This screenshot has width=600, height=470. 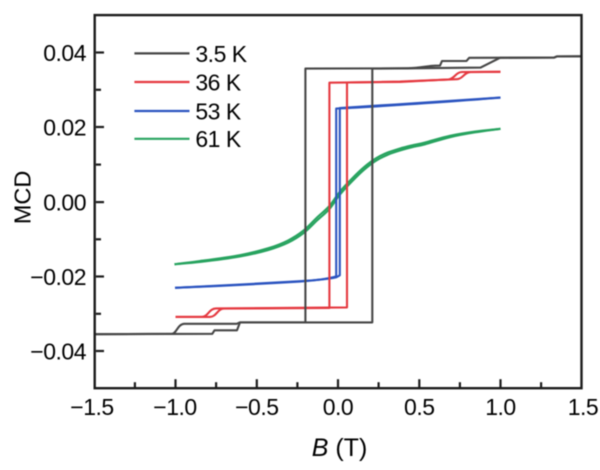 I want to click on svg-text: 0.02, so click(x=64, y=127).